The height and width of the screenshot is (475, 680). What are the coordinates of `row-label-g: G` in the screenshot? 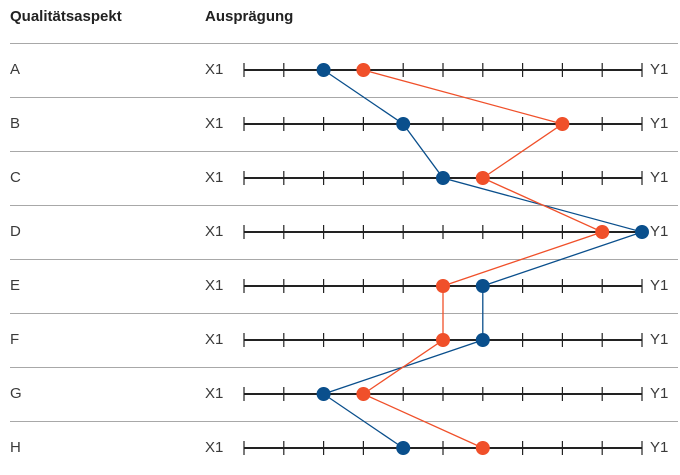 It's located at (16, 393).